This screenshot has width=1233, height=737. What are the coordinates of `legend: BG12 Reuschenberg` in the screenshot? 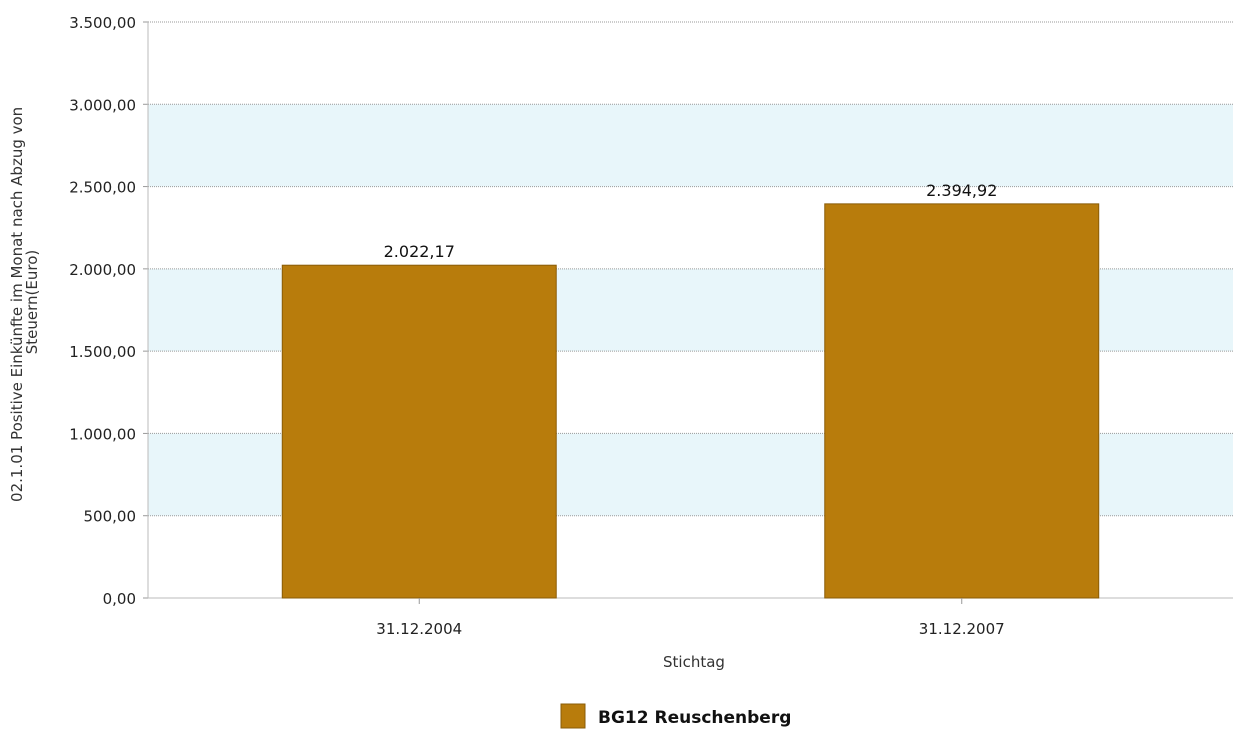 It's located at (675, 716).